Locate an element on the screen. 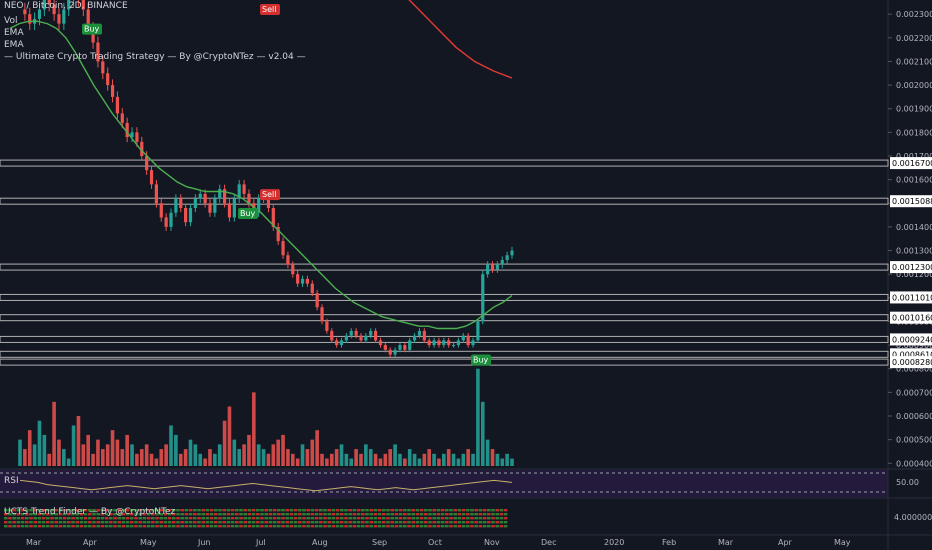 Image resolution: width=932 pixels, height=550 pixels. sell-signal is located at coordinates (270, 195).